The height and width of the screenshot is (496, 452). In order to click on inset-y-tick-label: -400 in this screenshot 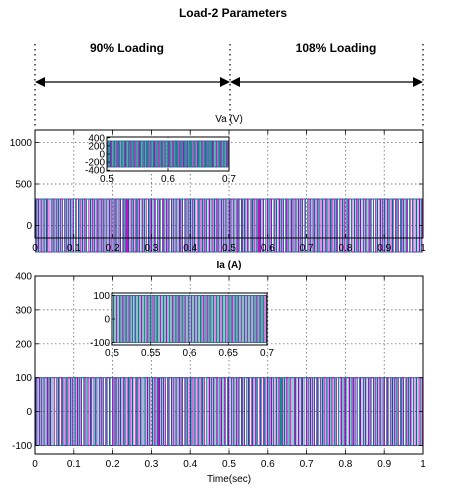, I will do `click(95, 171)`.